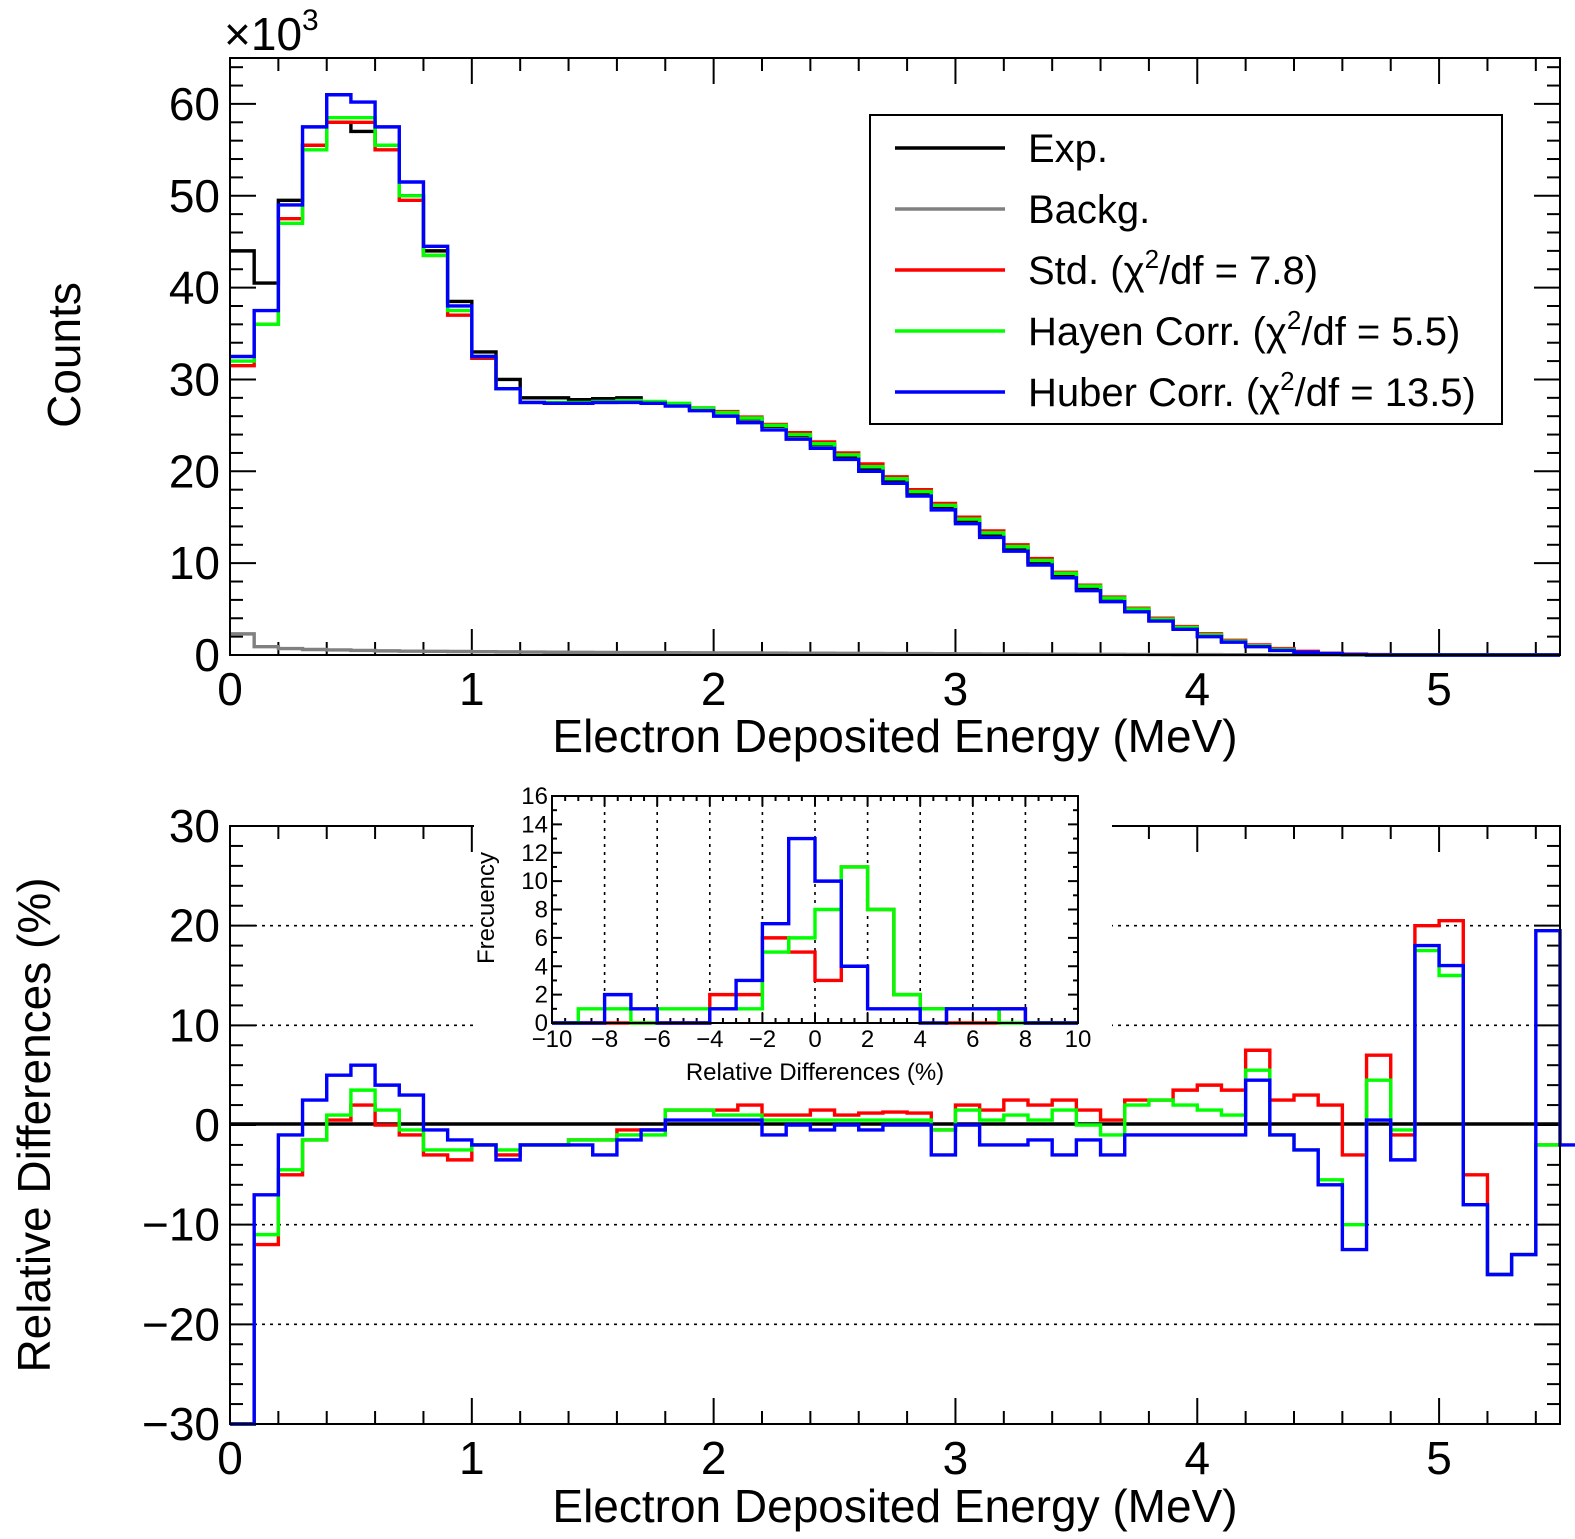 Image resolution: width=1575 pixels, height=1539 pixels. Describe the element at coordinates (34, 1124) in the screenshot. I see `bottom-y-axis-title: Relative Differences (%)` at that location.